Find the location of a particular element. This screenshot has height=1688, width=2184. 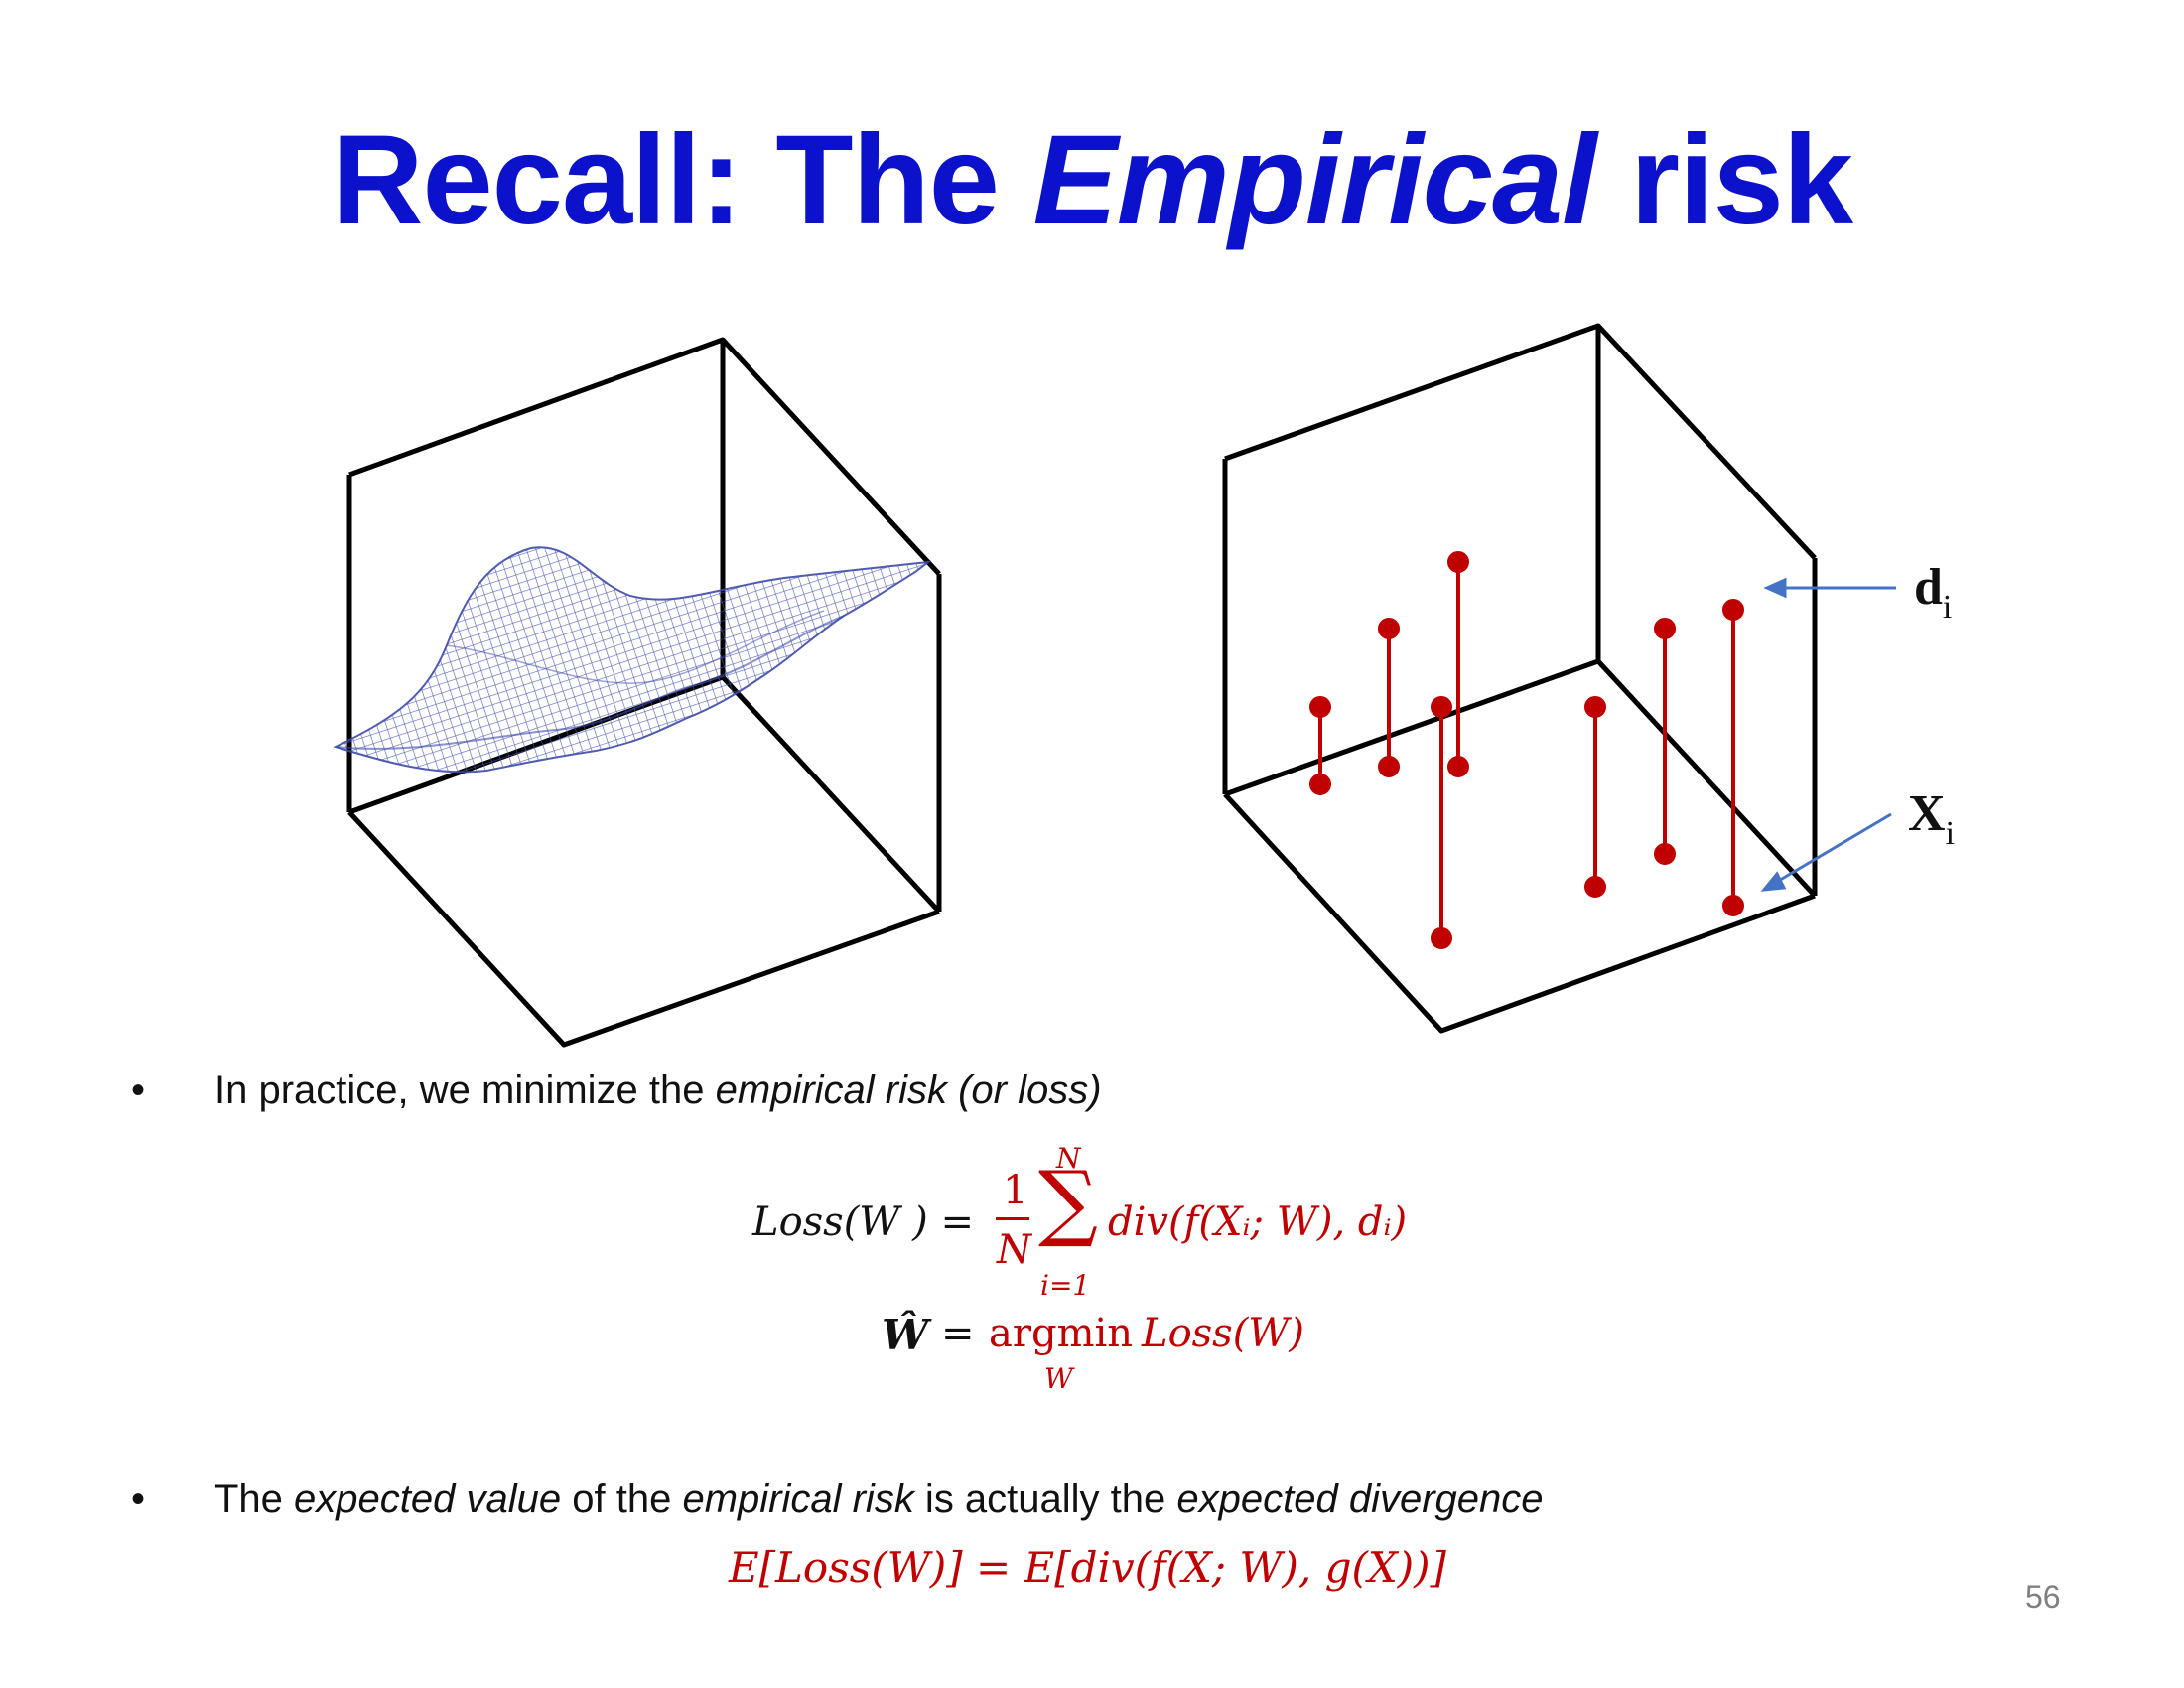

right-cube-floor-front-edges is located at coordinates (1519, 913).